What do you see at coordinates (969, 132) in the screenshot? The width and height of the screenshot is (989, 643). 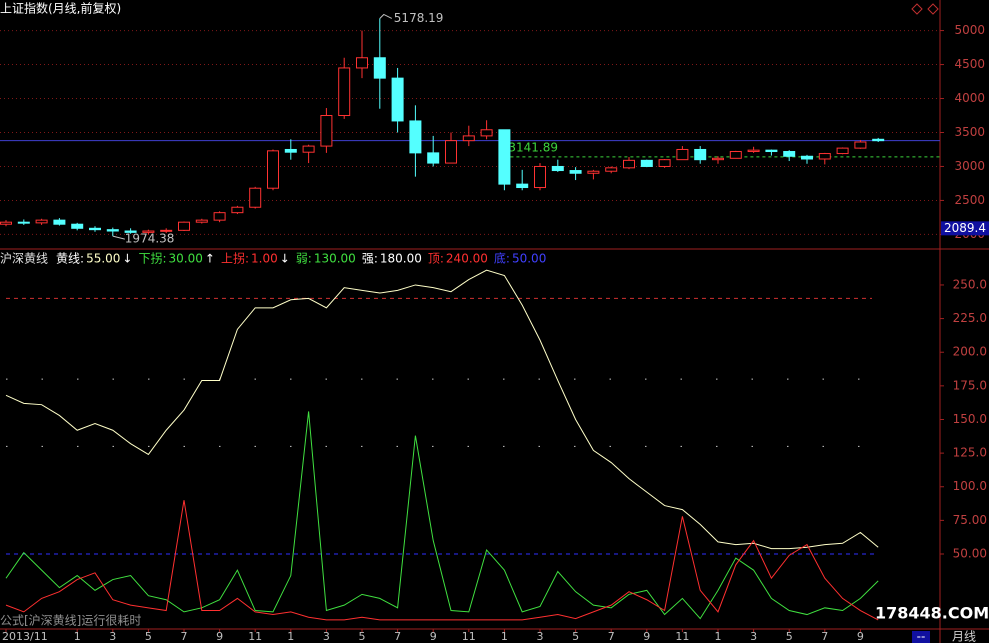 I see `y-tick-label: 3500` at bounding box center [969, 132].